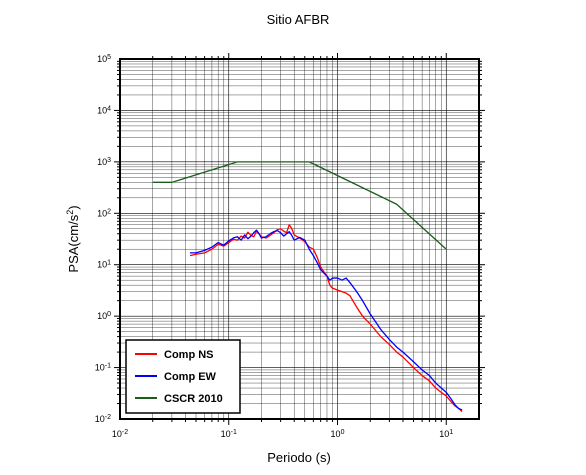  I want to click on legend-label: Comp EW, so click(190, 377).